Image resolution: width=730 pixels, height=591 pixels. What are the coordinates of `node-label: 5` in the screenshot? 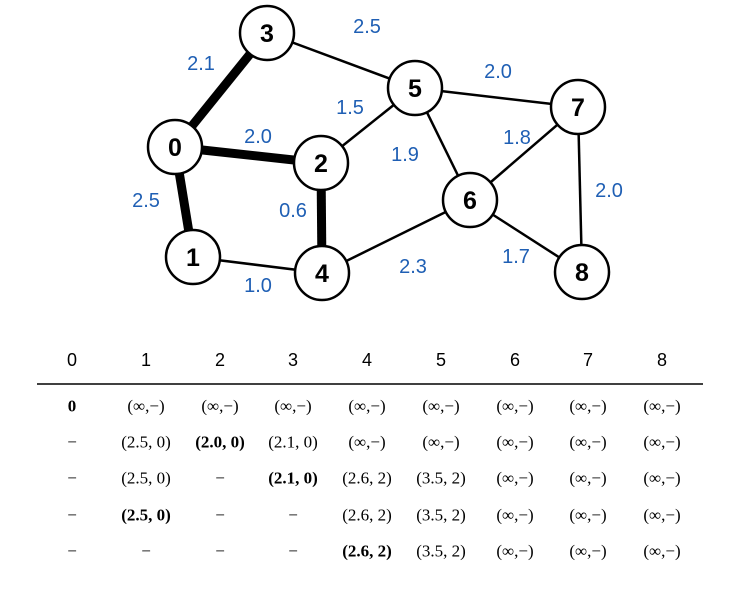 It's located at (415, 89).